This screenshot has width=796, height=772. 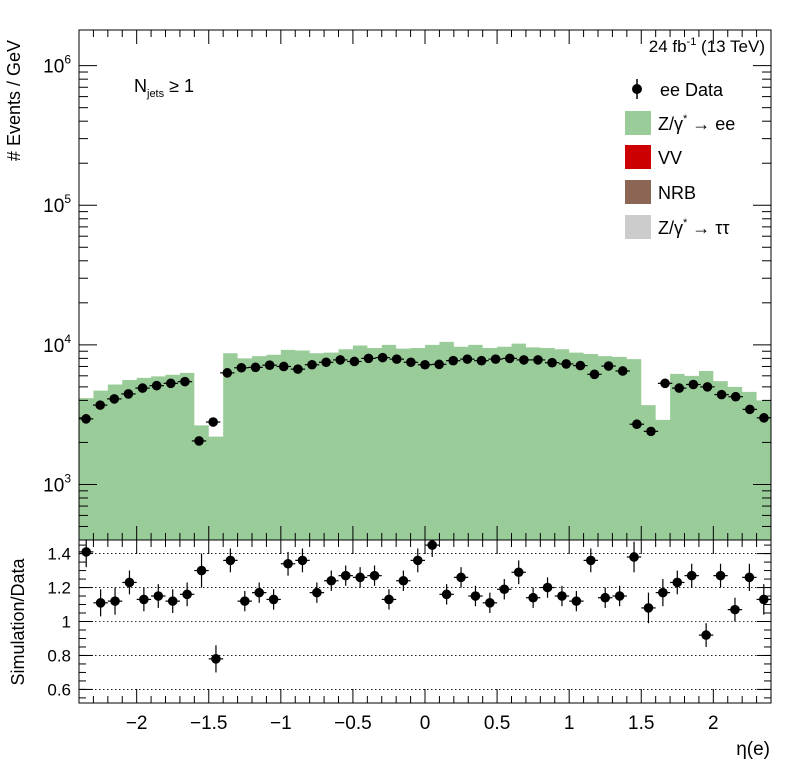 I want to click on main-y-tick-label: 10³, so click(x=57, y=483).